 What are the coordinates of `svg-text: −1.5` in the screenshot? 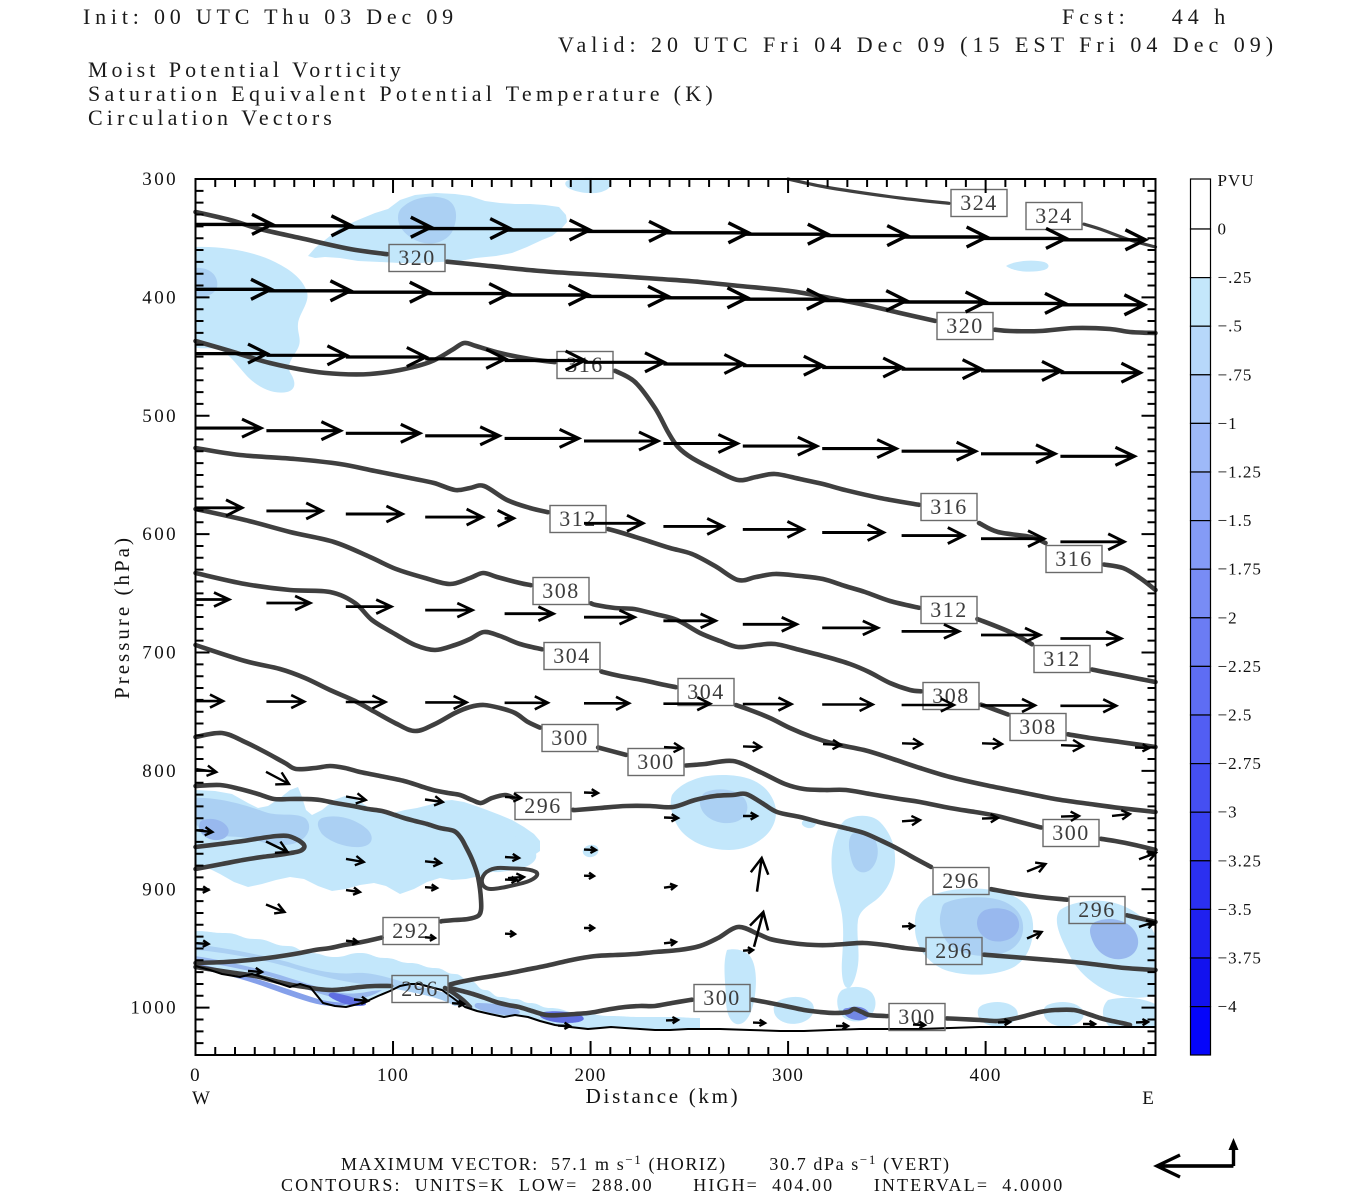 It's located at (1235, 520).